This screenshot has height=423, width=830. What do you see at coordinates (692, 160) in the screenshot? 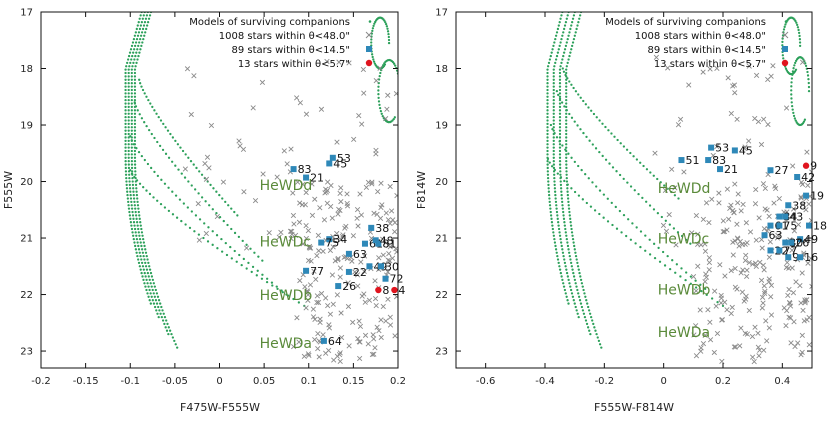
I see `companion-label: 51` at bounding box center [692, 160].